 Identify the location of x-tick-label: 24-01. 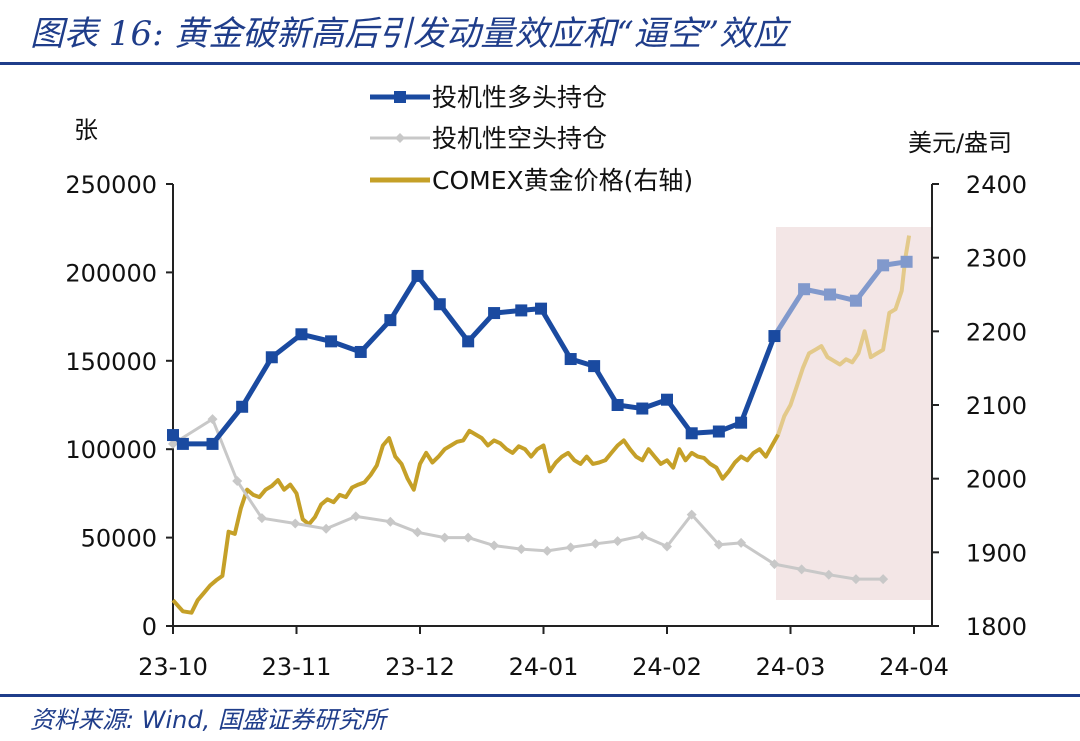
(544, 667).